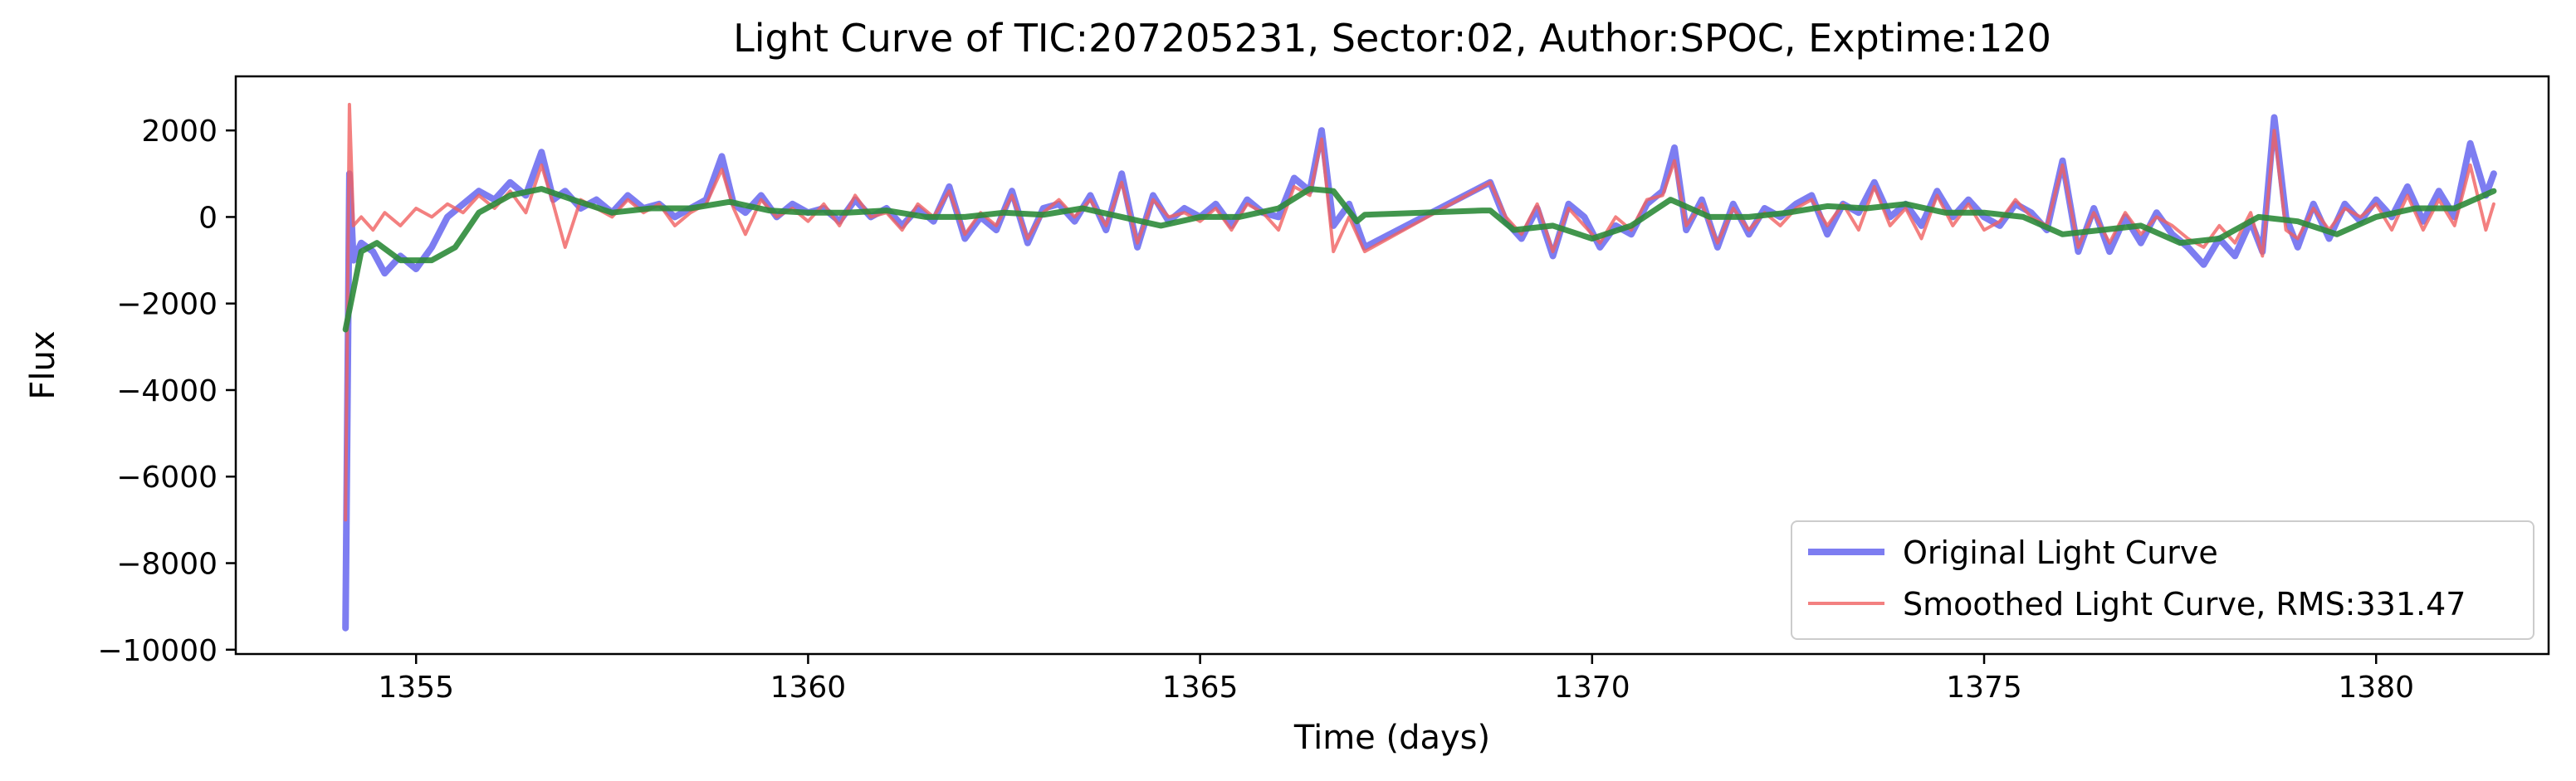 This screenshot has height=781, width=2576. What do you see at coordinates (1984, 688) in the screenshot?
I see `x-tick-label: 1375` at bounding box center [1984, 688].